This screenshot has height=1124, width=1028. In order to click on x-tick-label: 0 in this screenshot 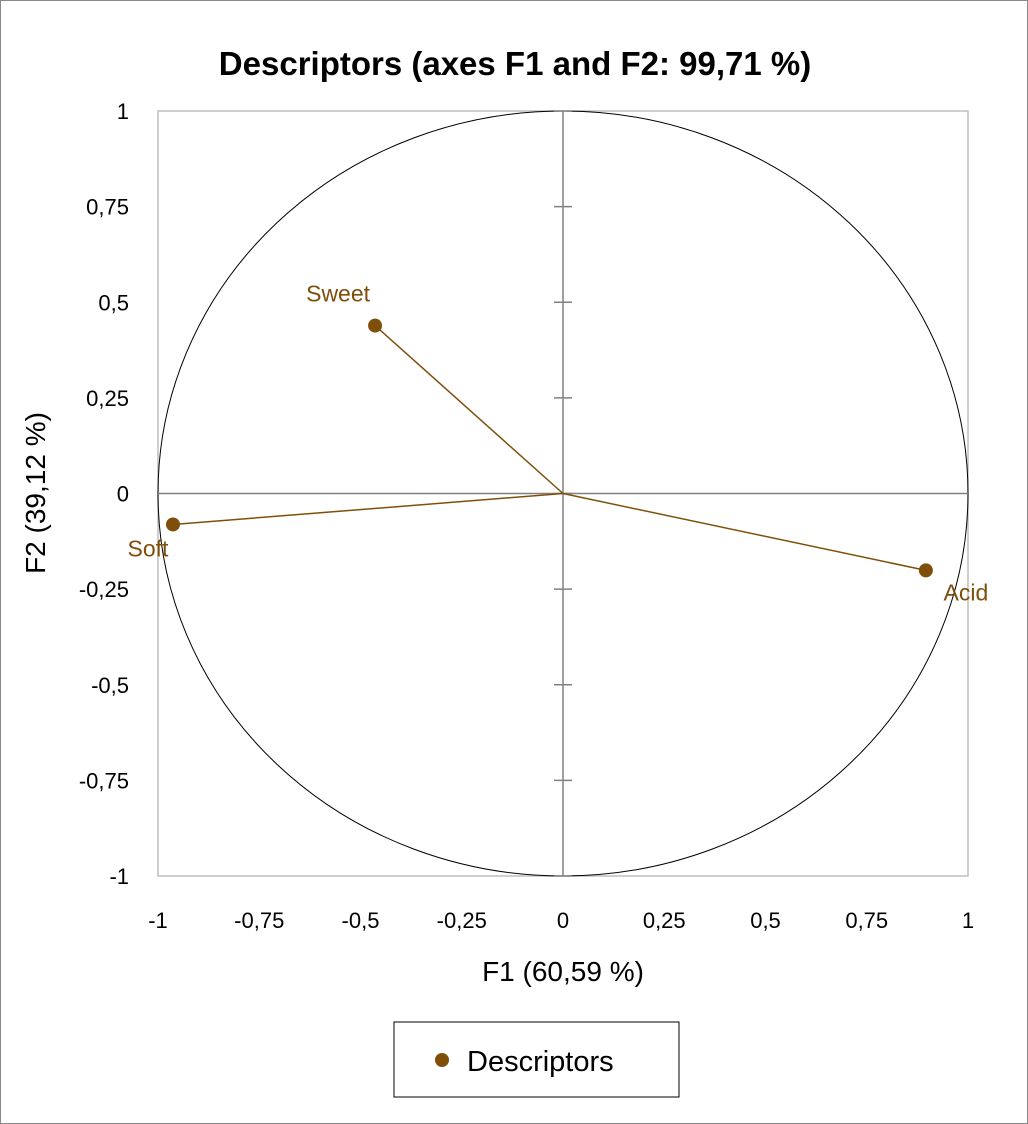, I will do `click(563, 920)`.